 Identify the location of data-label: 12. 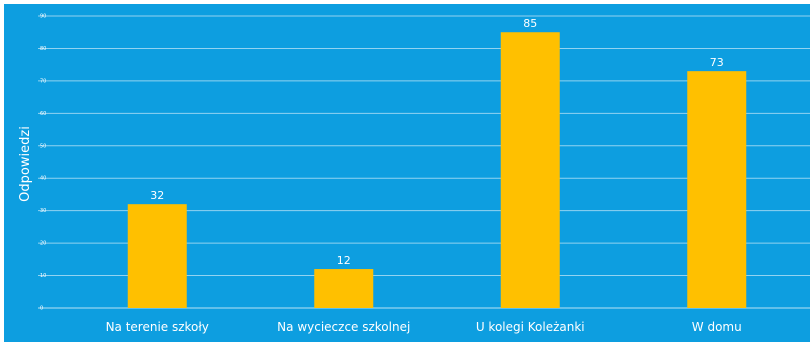
(344, 260).